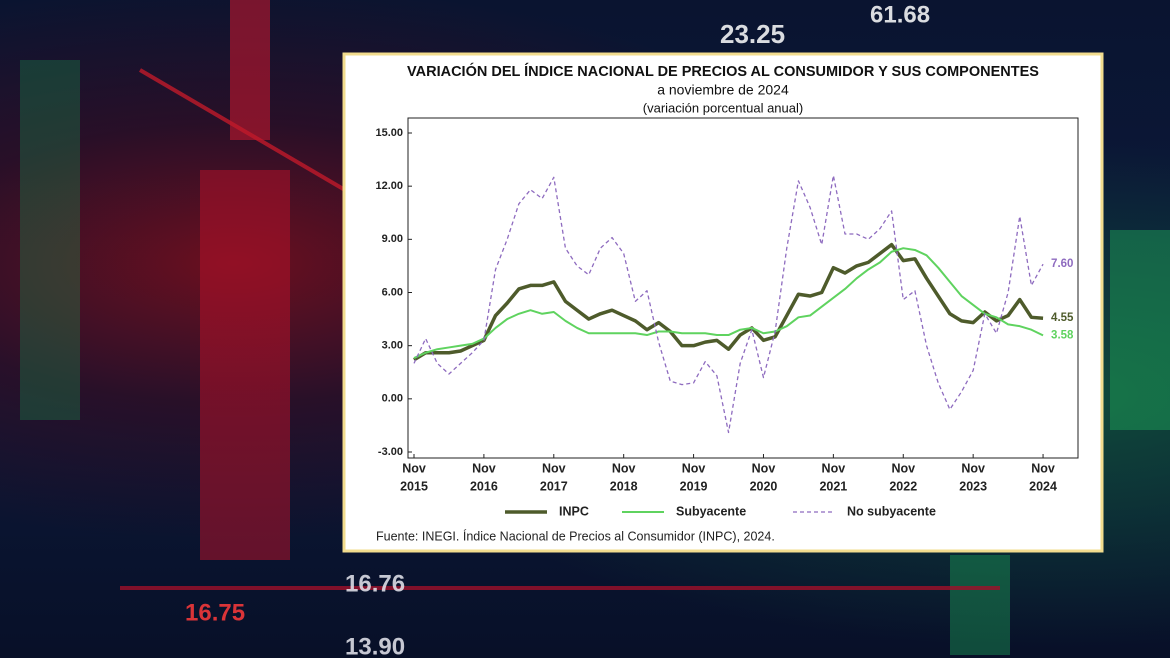 The height and width of the screenshot is (658, 1170). What do you see at coordinates (833, 486) in the screenshot?
I see `x-tick-label: 2021` at bounding box center [833, 486].